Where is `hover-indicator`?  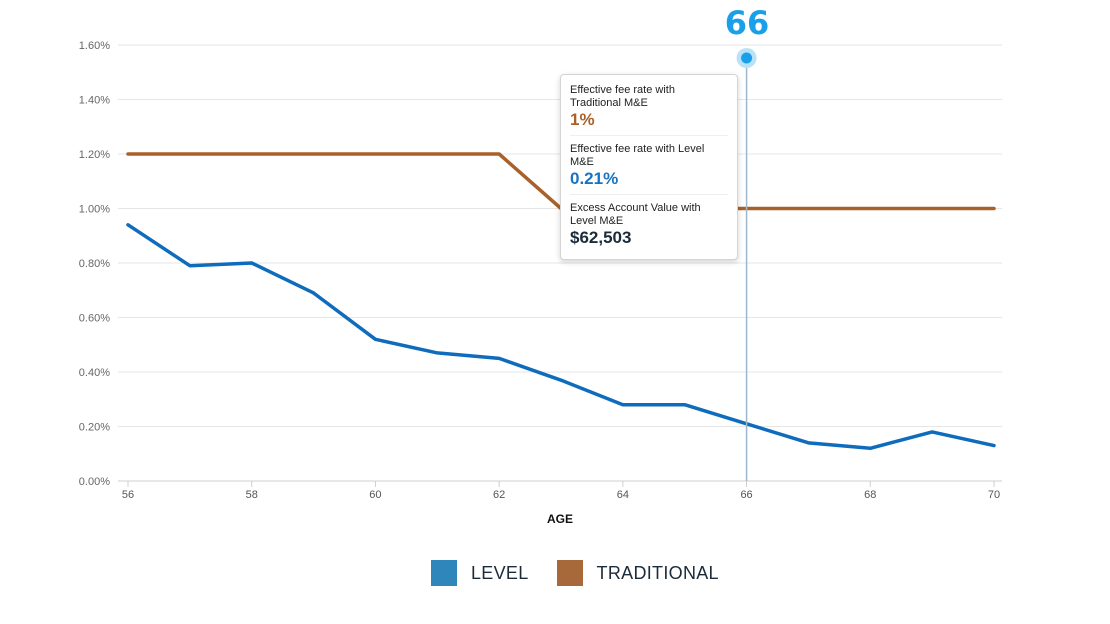 hover-indicator is located at coordinates (746, 264).